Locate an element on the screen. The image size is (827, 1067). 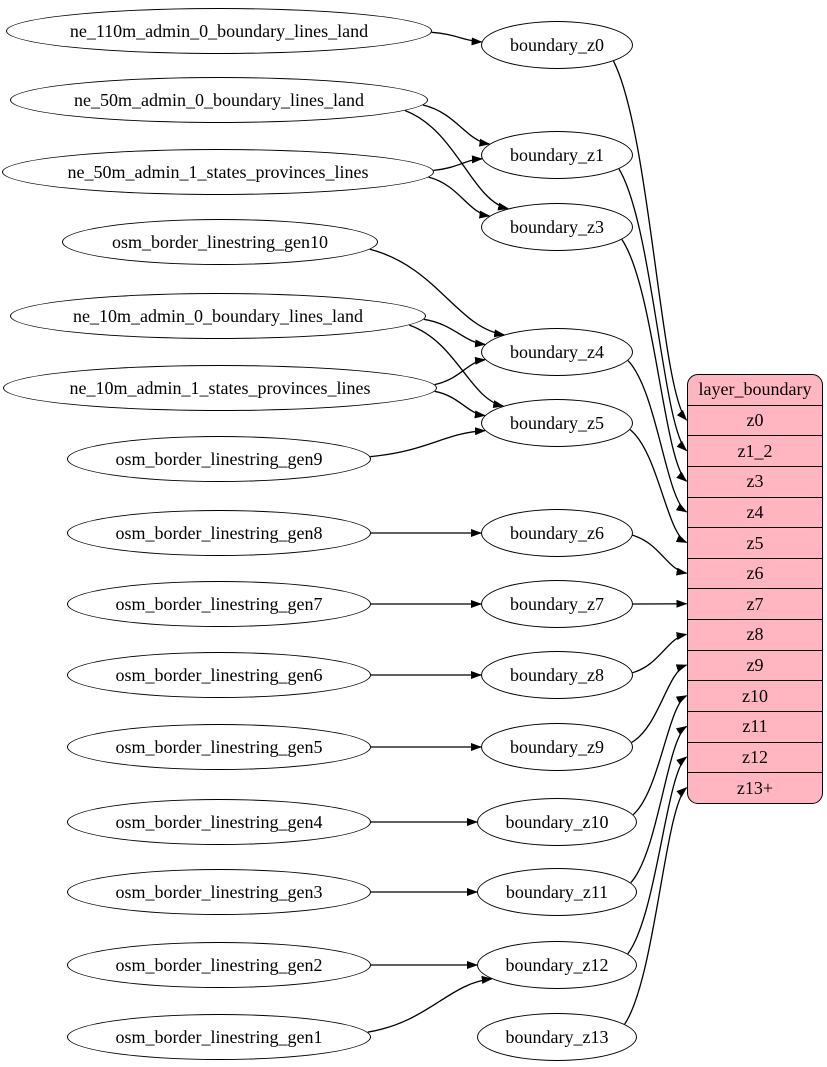
node-ne-10m-admin-1-states-provinces-lines: ne_10m_admin_1_states_provinces_lines is located at coordinates (220, 388).